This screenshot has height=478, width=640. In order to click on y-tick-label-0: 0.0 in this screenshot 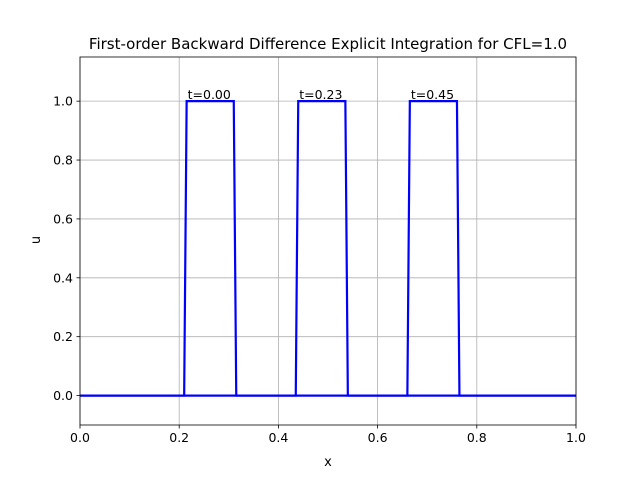, I will do `click(63, 395)`.